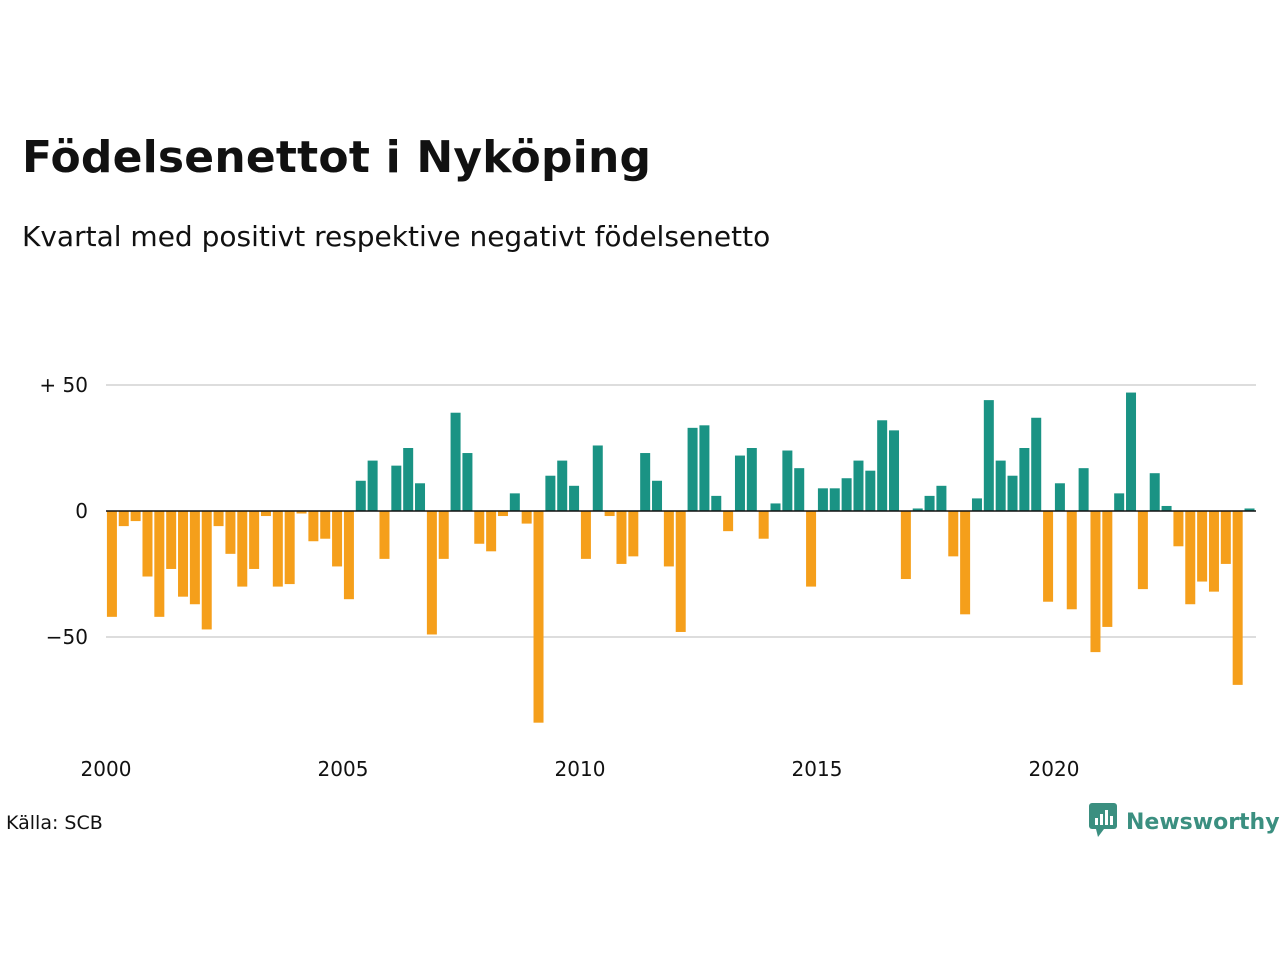  What do you see at coordinates (63, 385) in the screenshot?
I see `y-tick-label: + 50` at bounding box center [63, 385].